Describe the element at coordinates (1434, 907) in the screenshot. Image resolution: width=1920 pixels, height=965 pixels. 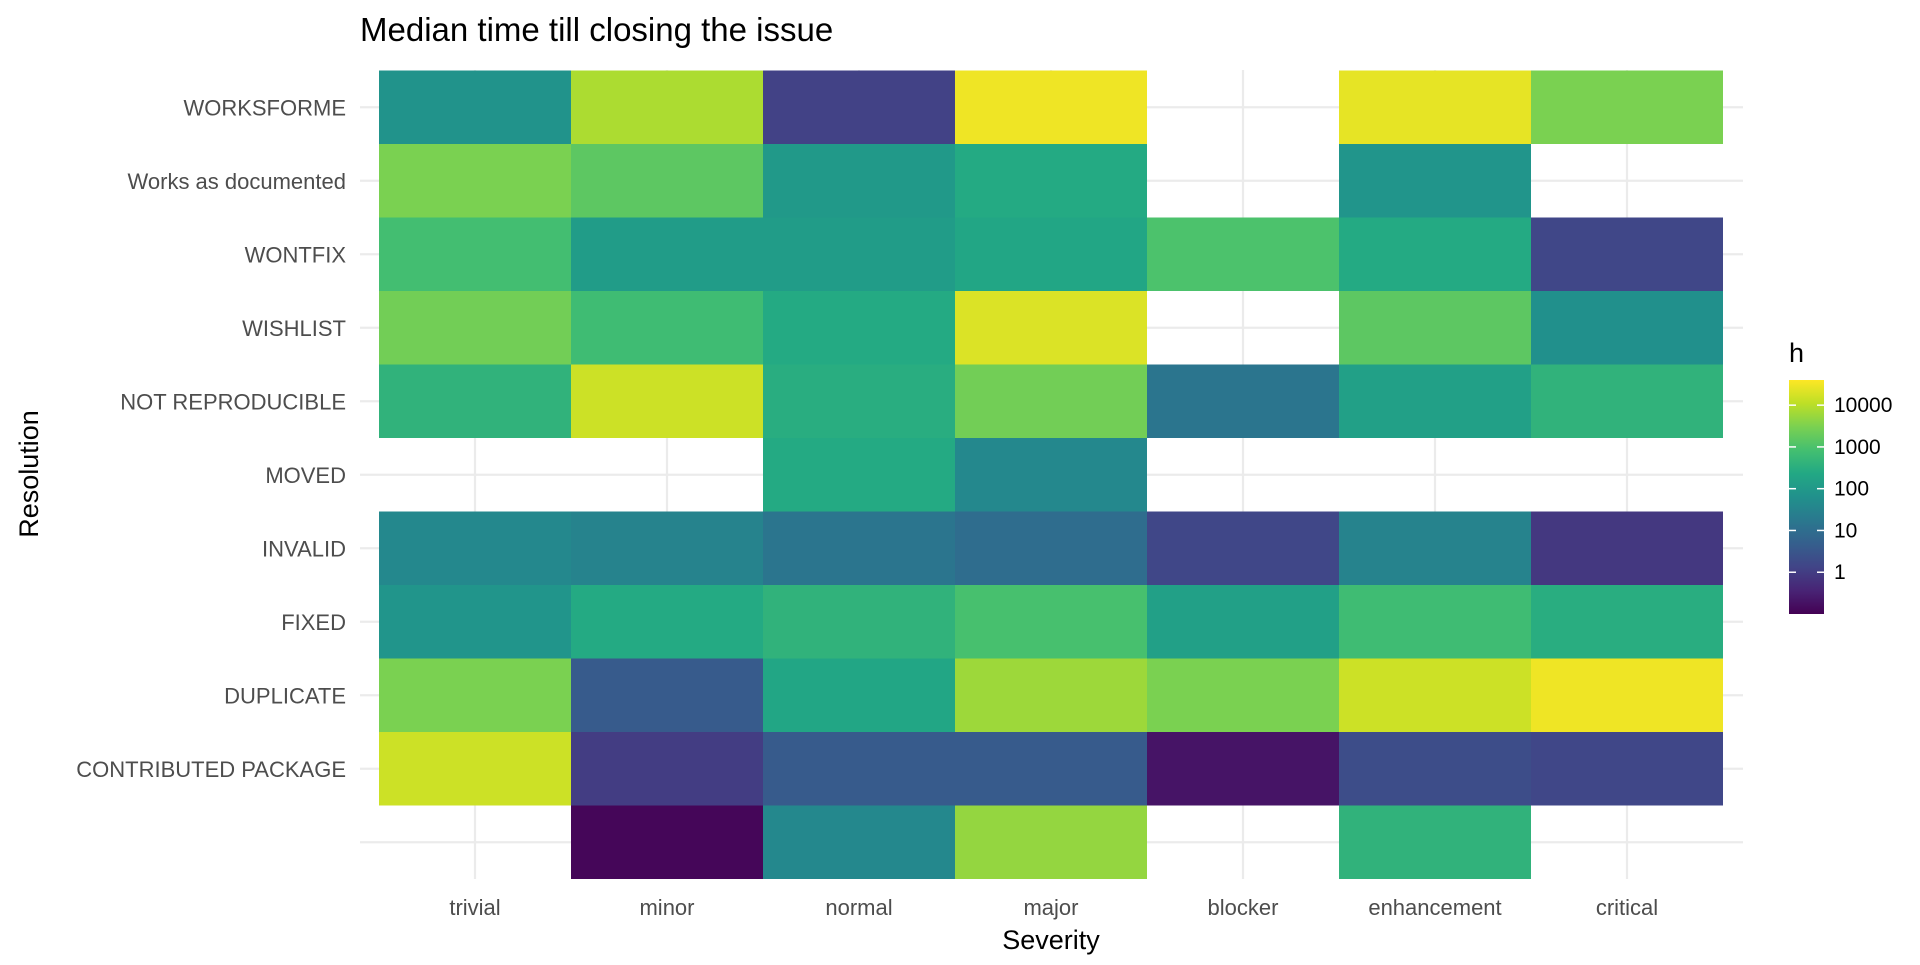
I see `x-tick-label: enhancement` at that location.